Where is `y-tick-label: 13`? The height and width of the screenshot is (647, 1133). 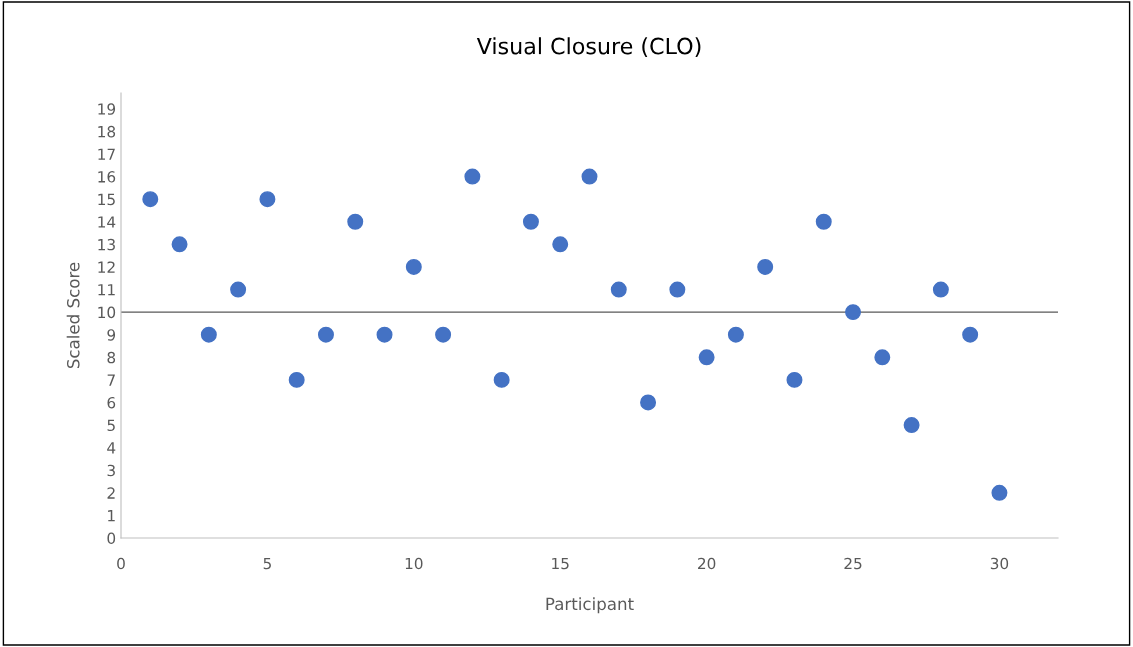
y-tick-label: 13 is located at coordinates (106, 244).